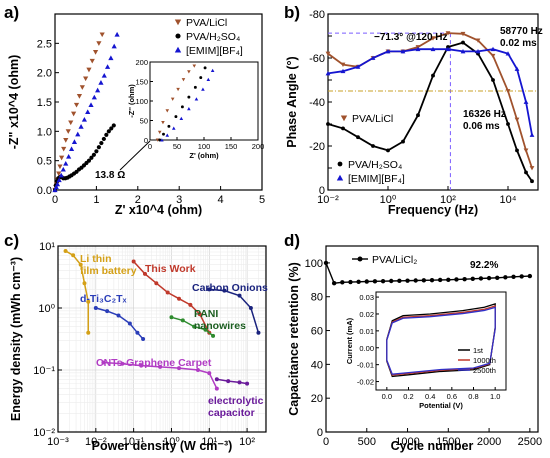  Describe the element at coordinates (44, 103) in the screenshot. I see `y-tick-label: 1.5` at that location.